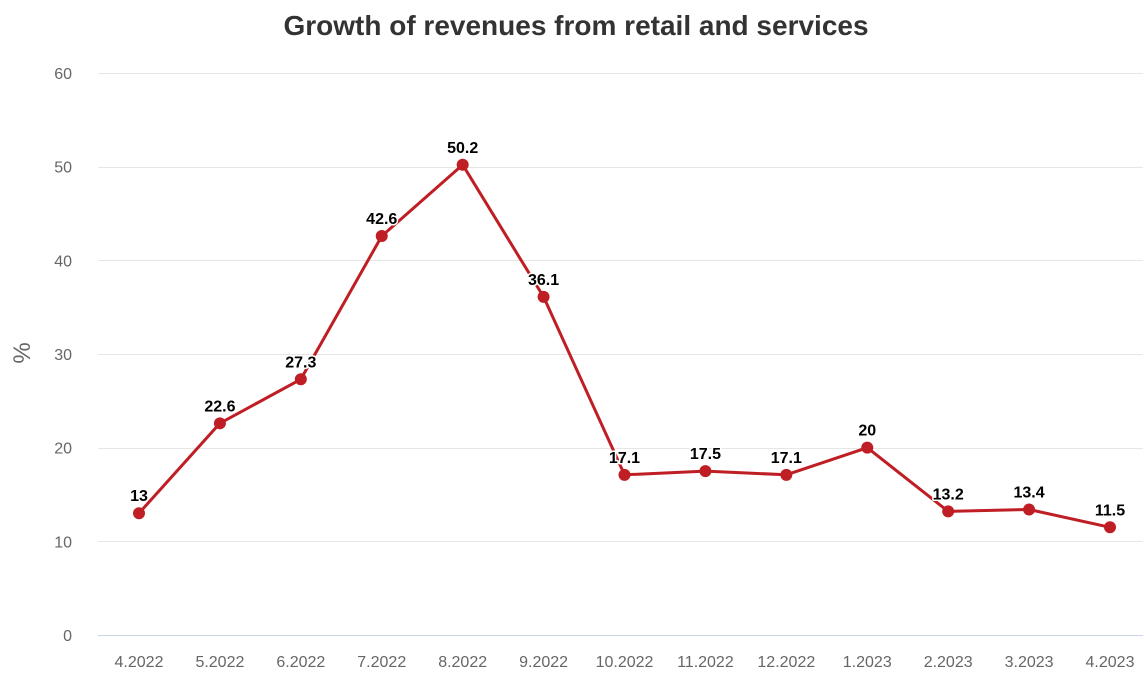 The width and height of the screenshot is (1143, 675). What do you see at coordinates (786, 662) in the screenshot?
I see `x-tick-label: 12.2022` at bounding box center [786, 662].